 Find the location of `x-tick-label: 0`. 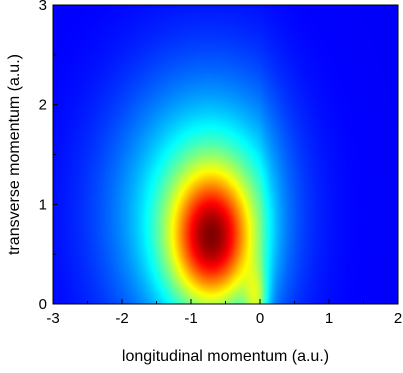

x-tick-label: 0 is located at coordinates (260, 318).